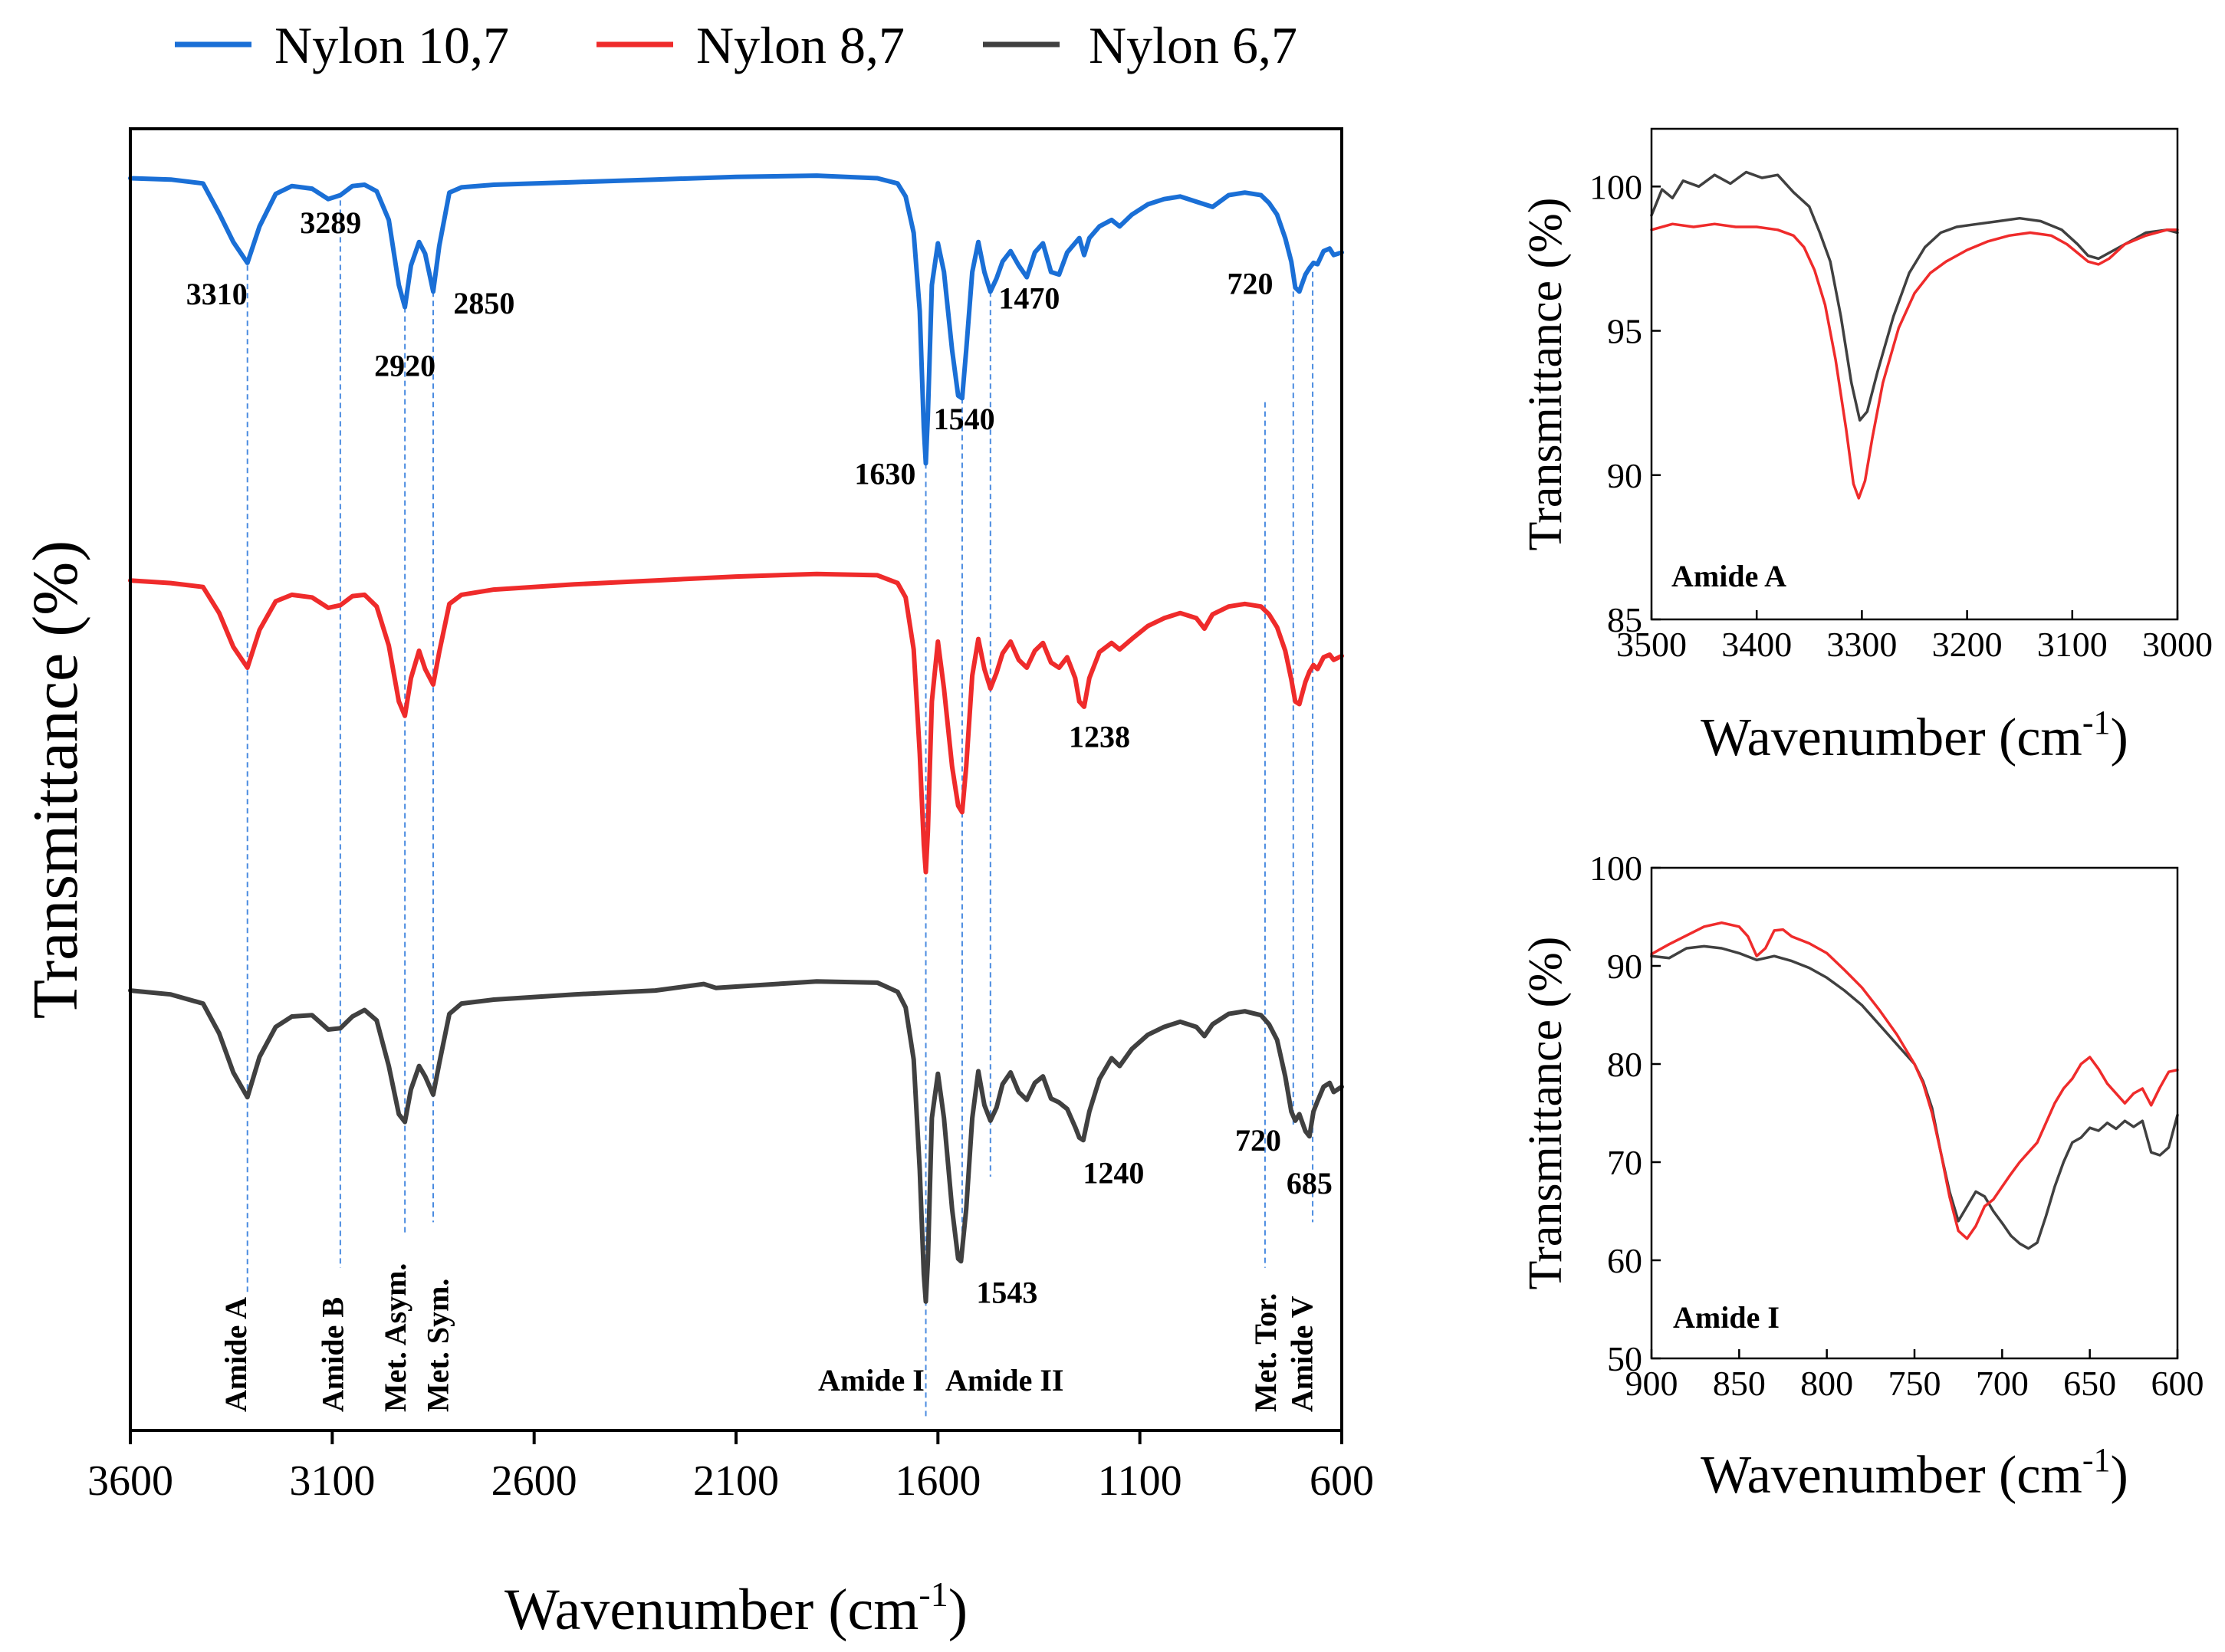  What do you see at coordinates (404, 366) in the screenshot?
I see `peak-label-2920: 2920` at bounding box center [404, 366].